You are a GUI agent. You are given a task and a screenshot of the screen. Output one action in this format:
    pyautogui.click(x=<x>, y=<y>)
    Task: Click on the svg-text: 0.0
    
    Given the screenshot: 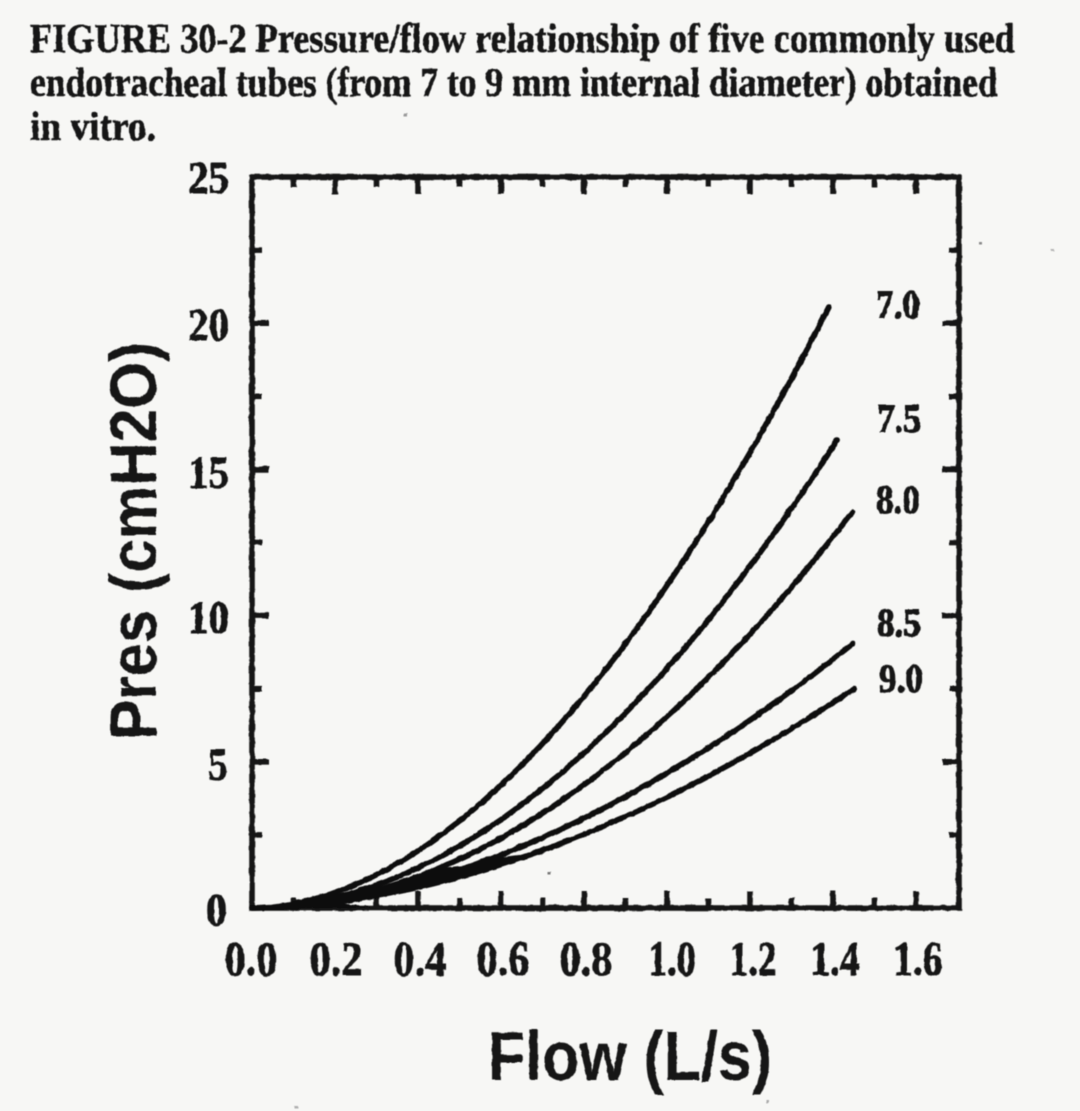 What is the action you would take?
    pyautogui.click(x=251, y=958)
    